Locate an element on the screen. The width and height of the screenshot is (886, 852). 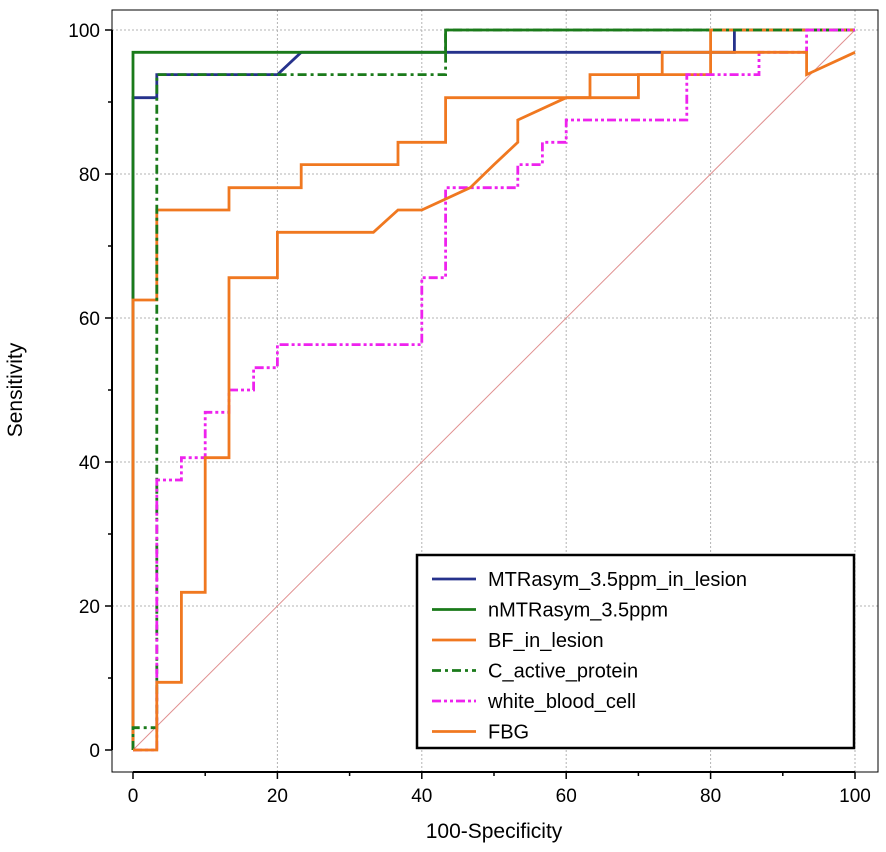
legend-box is located at coordinates (635, 651).